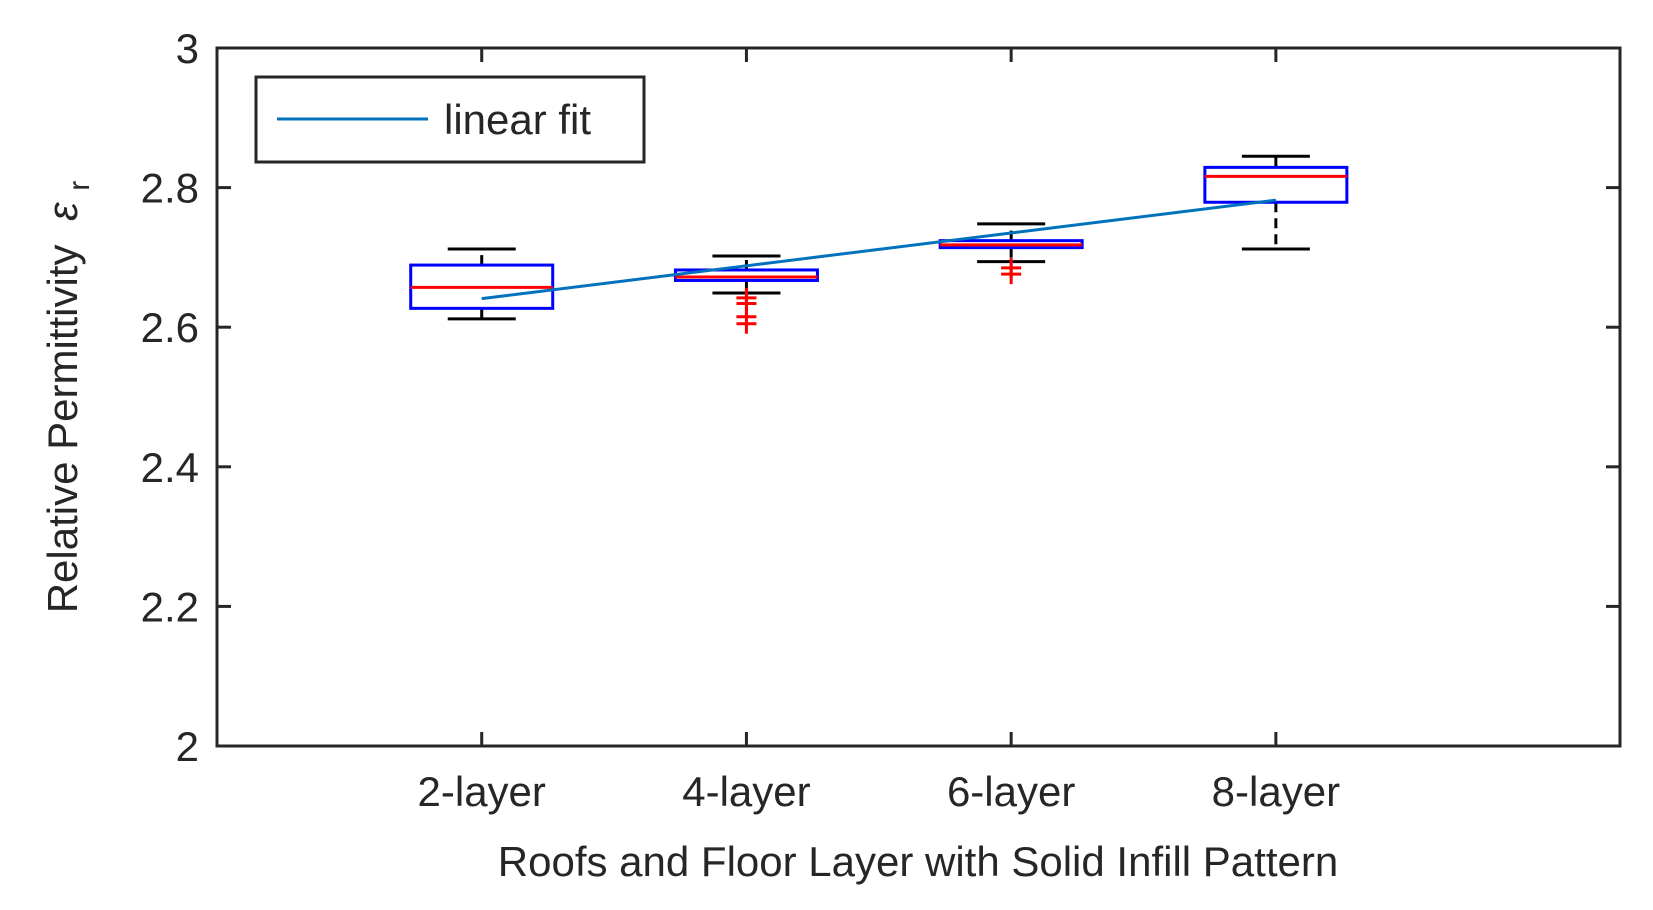  Describe the element at coordinates (1276, 184) in the screenshot. I see `box` at that location.